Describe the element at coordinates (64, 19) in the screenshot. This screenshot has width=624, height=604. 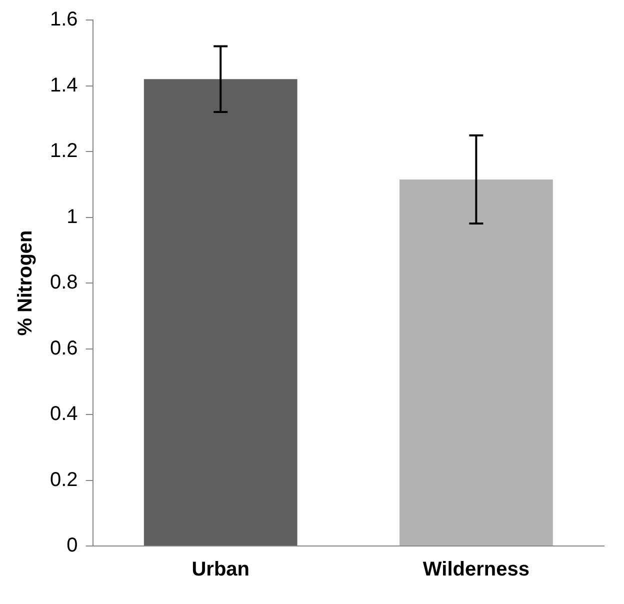
I see `y-tick-label: 1.6` at that location.